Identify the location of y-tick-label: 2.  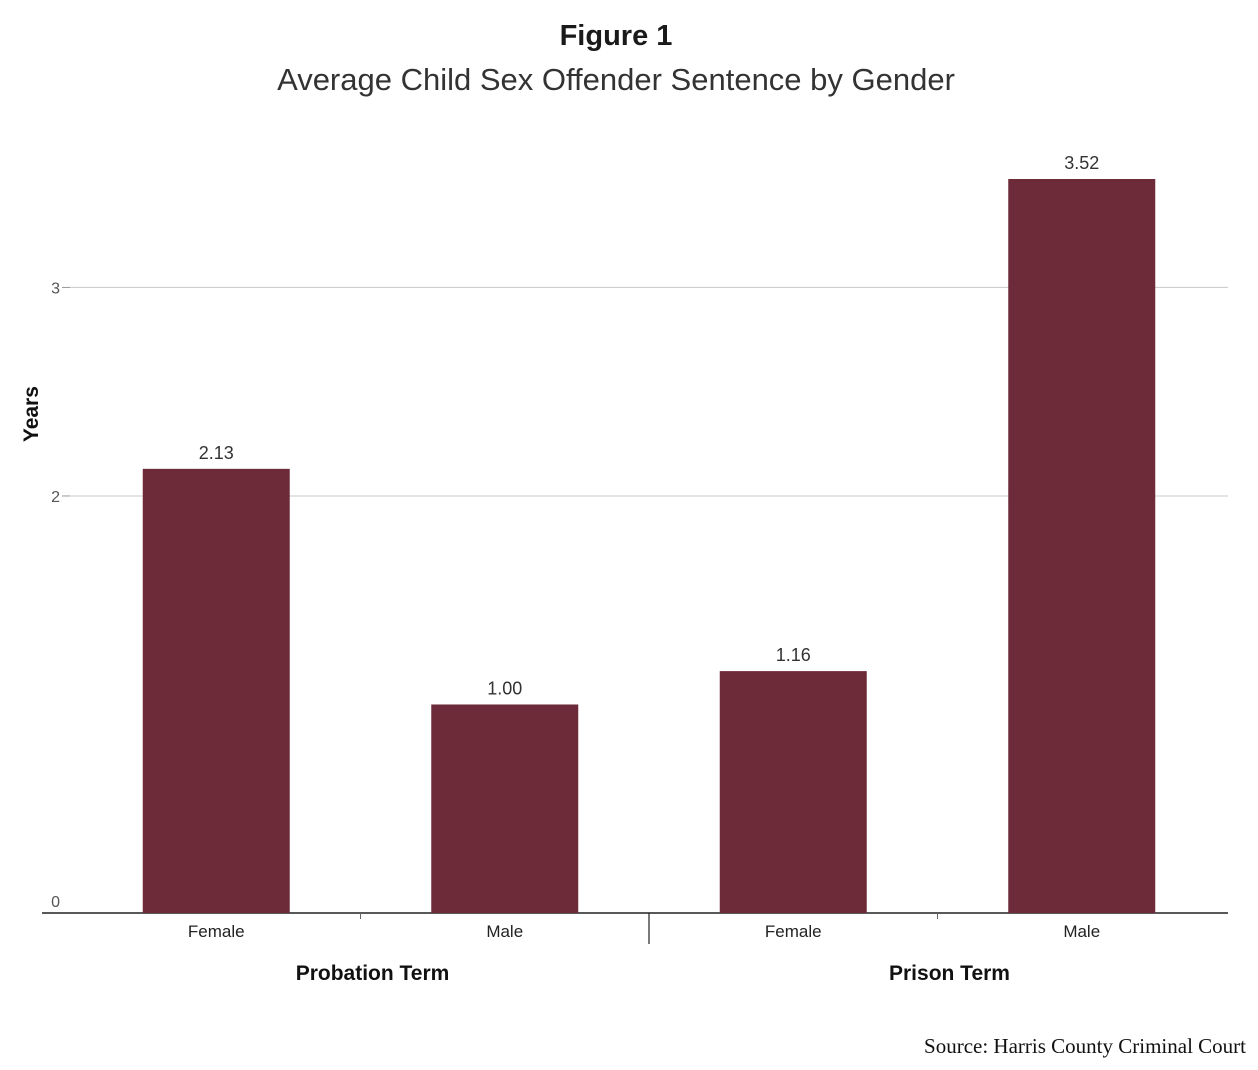
(55, 497).